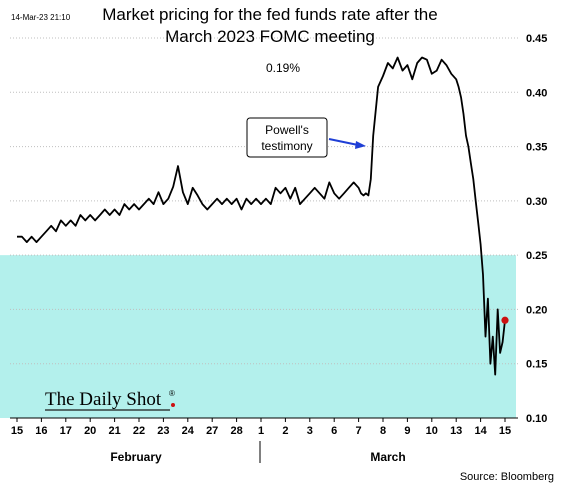 The image size is (564, 487). What do you see at coordinates (286, 146) in the screenshot?
I see `callout-label-line-2: testimony` at bounding box center [286, 146].